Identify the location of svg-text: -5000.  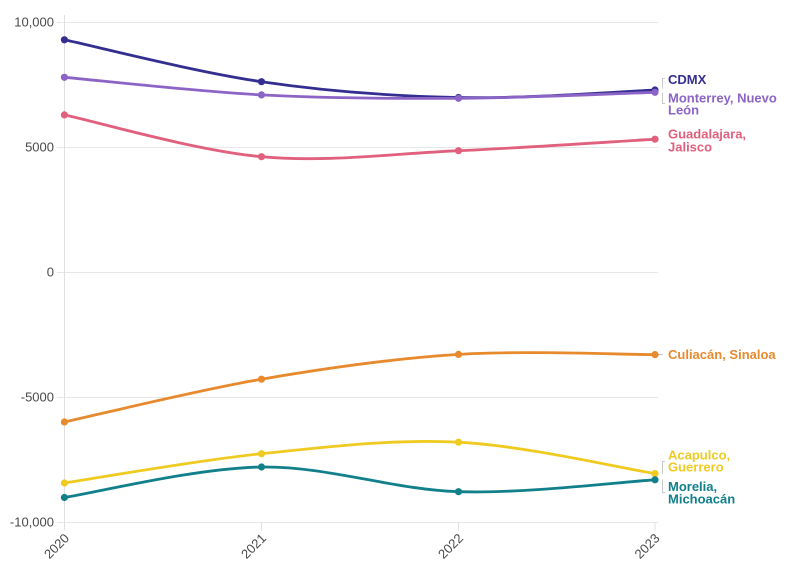
(37, 397).